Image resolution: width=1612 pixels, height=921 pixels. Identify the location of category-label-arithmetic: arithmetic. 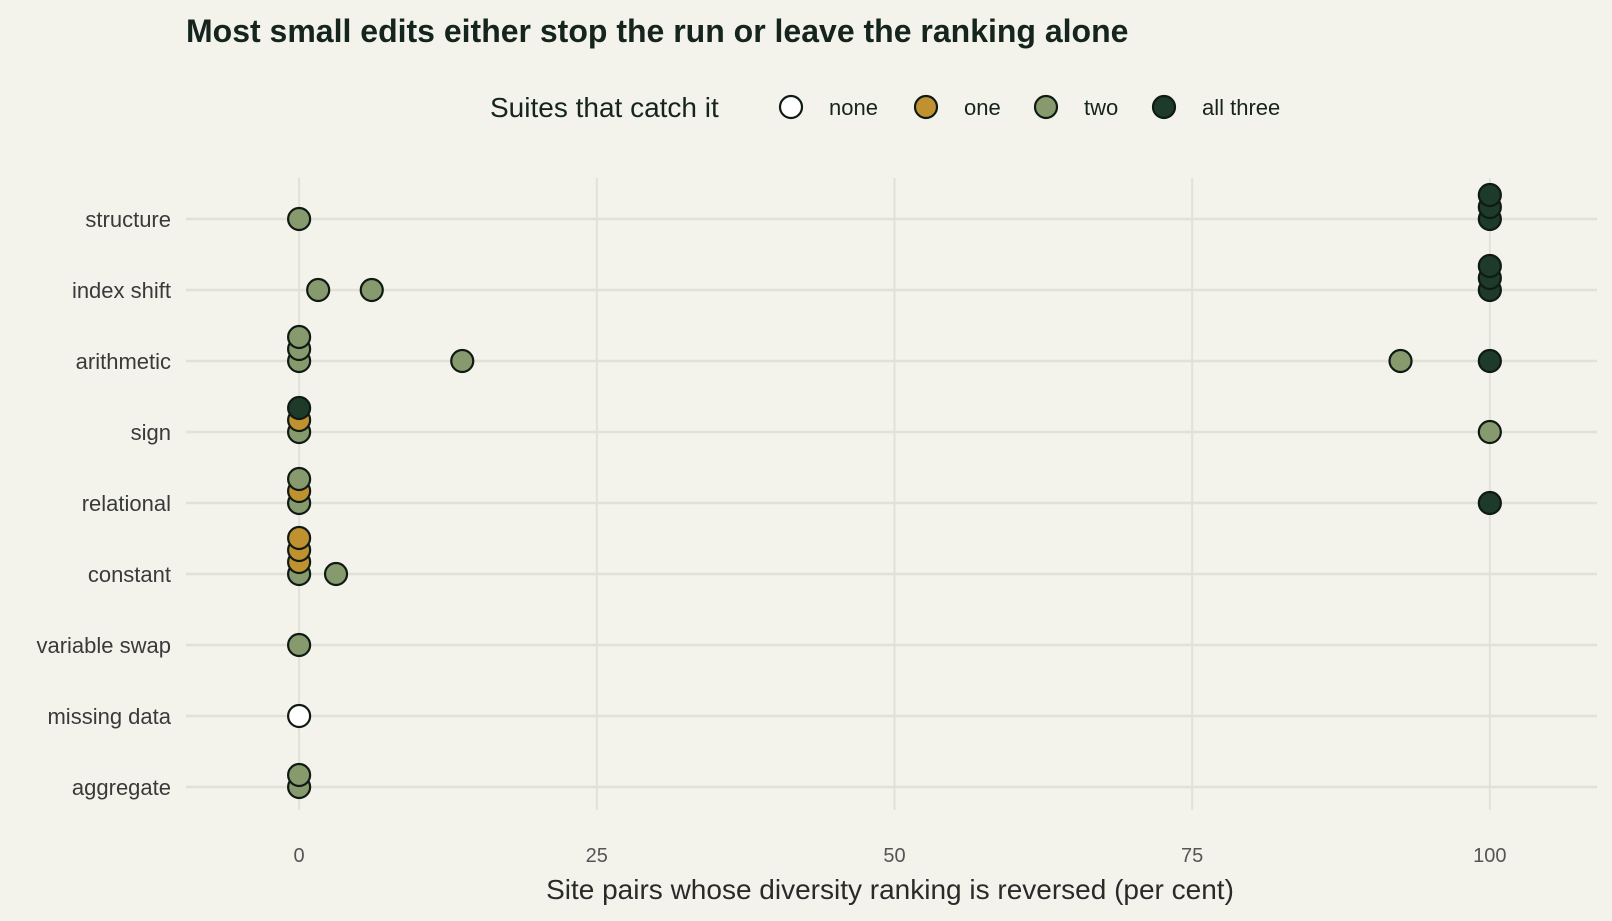
(123, 361).